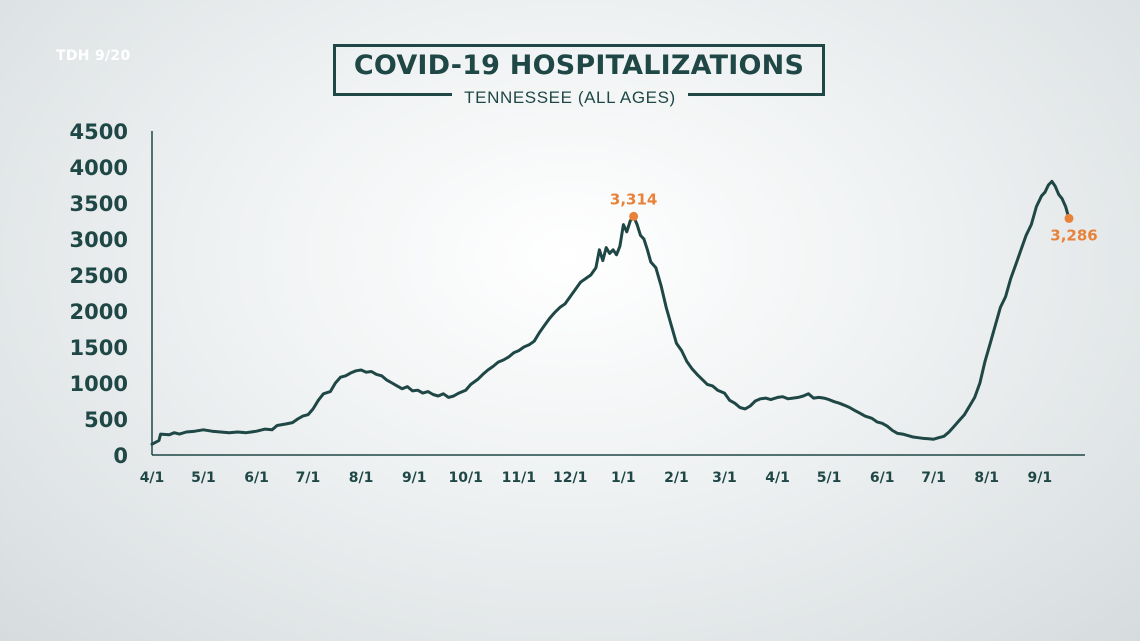 This screenshot has width=1140, height=641. I want to click on x-tick-label: 12/1, so click(570, 478).